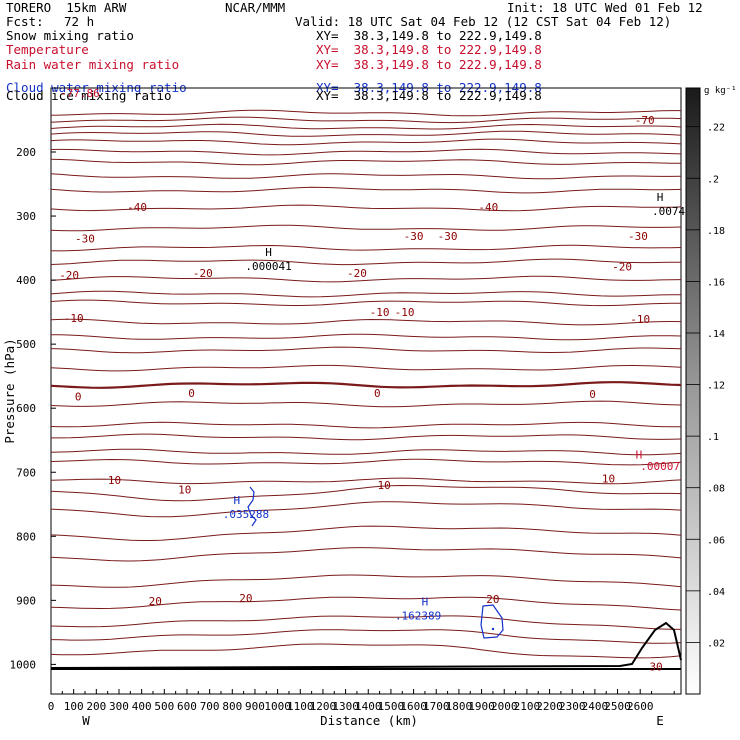 The height and width of the screenshot is (740, 740). I want to click on x-tick-label: 2000, so click(504, 706).